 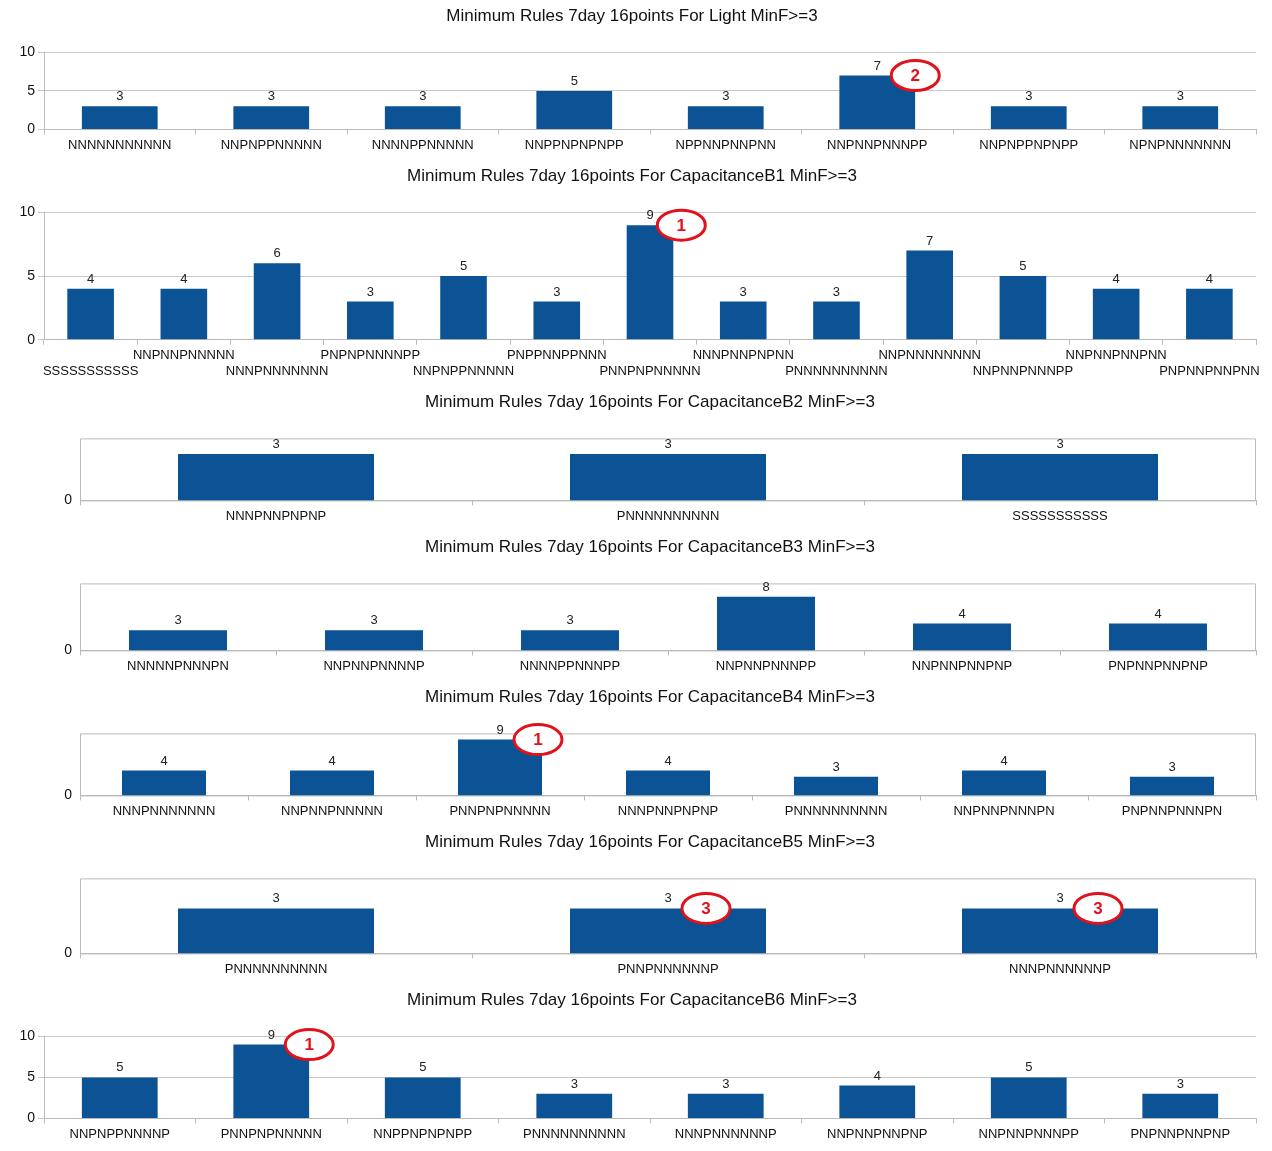 What do you see at coordinates (1180, 144) in the screenshot?
I see `x-tick-label: NPNPNNNNNNN` at bounding box center [1180, 144].